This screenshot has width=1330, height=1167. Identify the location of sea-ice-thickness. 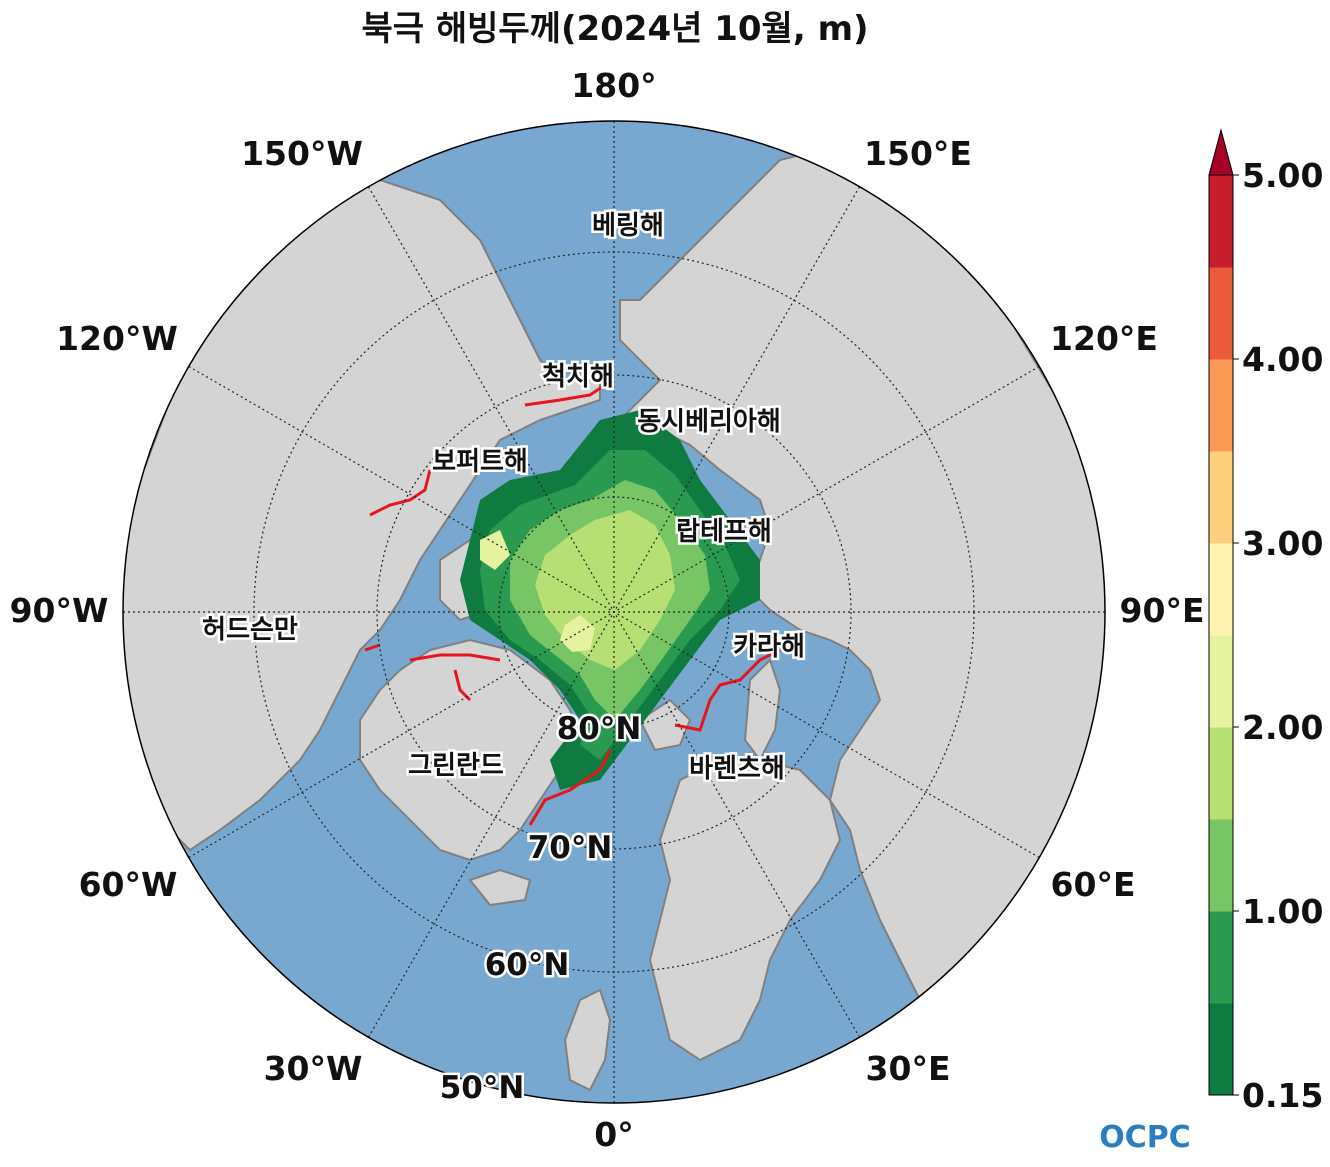
(610, 600).